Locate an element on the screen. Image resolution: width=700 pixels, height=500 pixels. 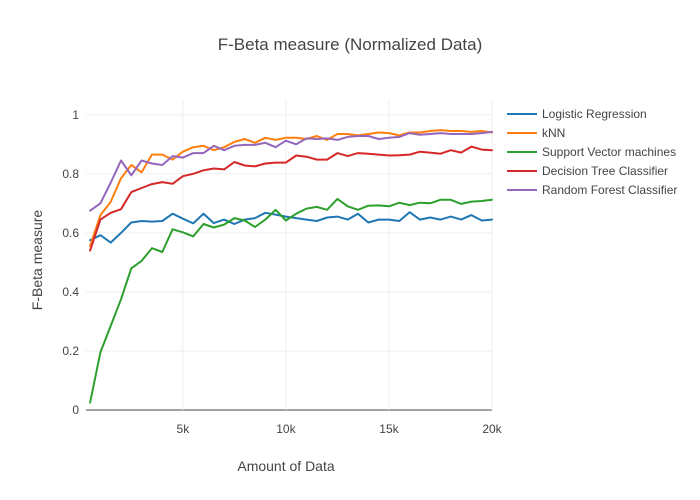
y-tick-label: 0 is located at coordinates (75, 410).